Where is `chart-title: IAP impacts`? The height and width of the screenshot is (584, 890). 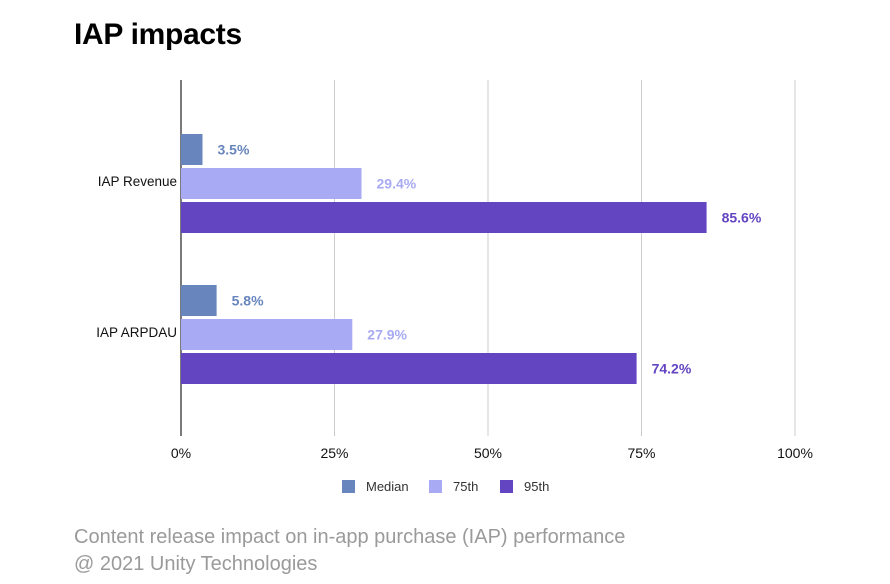 chart-title: IAP impacts is located at coordinates (158, 34).